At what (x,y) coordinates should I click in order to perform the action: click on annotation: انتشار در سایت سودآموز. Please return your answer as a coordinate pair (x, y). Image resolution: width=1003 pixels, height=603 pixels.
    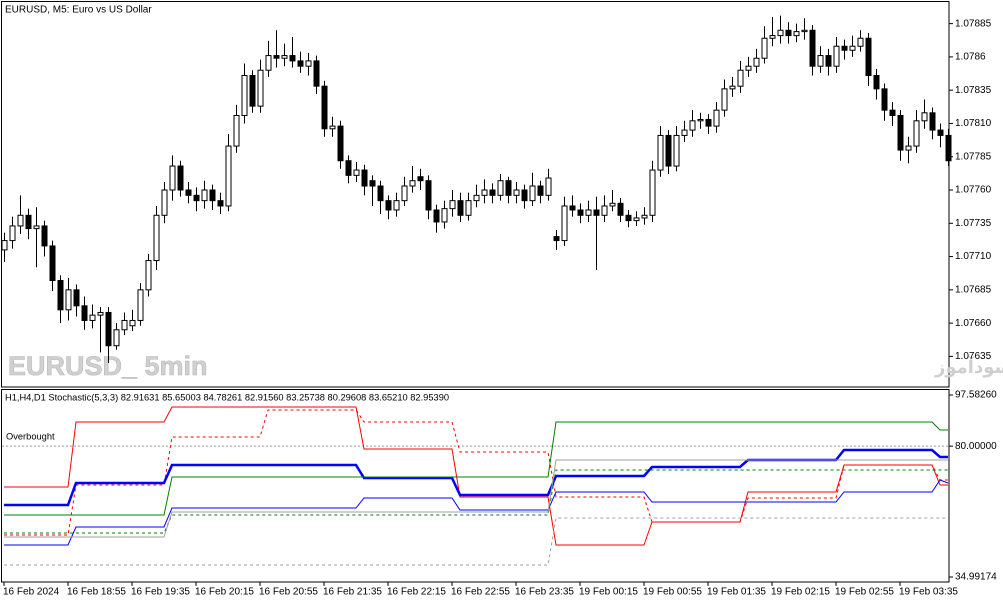
    Looking at the image, I should click on (968, 366).